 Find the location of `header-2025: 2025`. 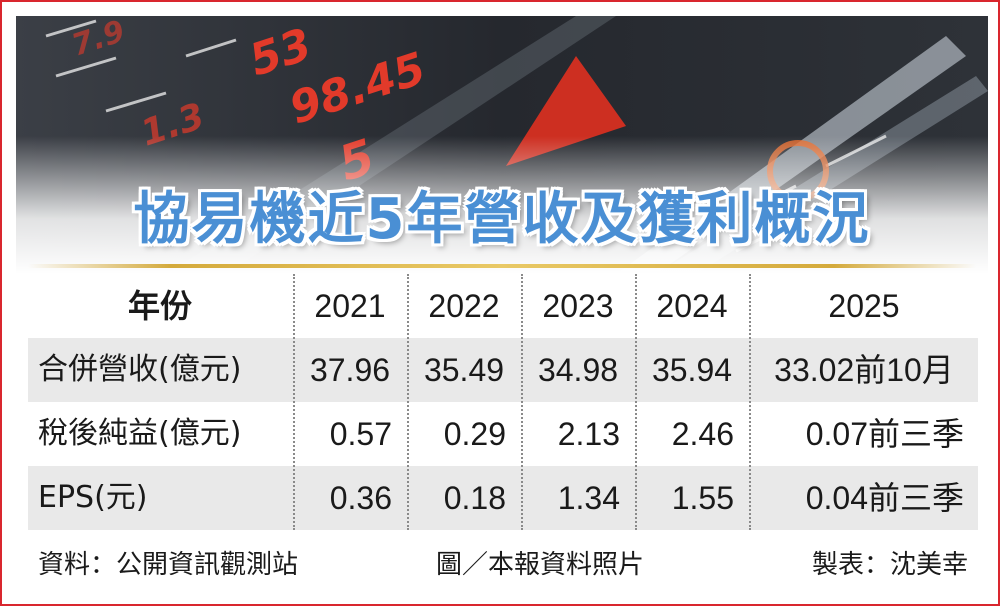

header-2025: 2025 is located at coordinates (864, 306).